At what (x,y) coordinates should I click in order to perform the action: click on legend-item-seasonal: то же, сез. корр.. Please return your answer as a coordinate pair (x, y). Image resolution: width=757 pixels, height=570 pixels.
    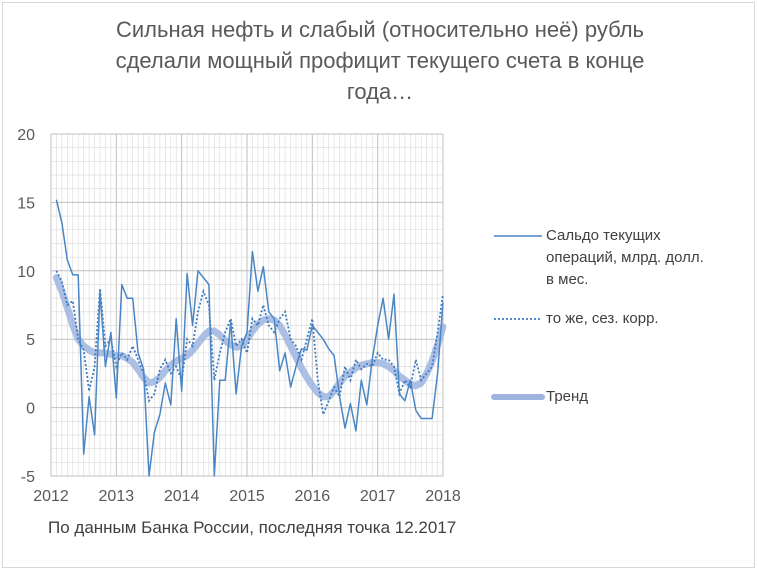
    Looking at the image, I should click on (574, 319).